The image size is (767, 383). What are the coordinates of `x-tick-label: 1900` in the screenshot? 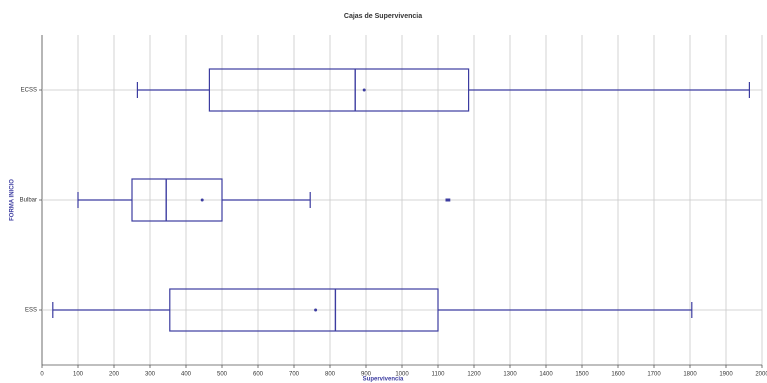 It's located at (726, 375).